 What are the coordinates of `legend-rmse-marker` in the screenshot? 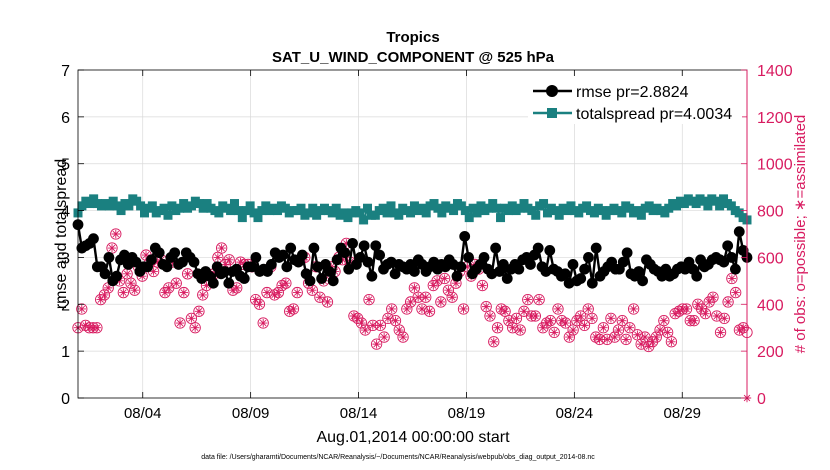 It's located at (552, 91).